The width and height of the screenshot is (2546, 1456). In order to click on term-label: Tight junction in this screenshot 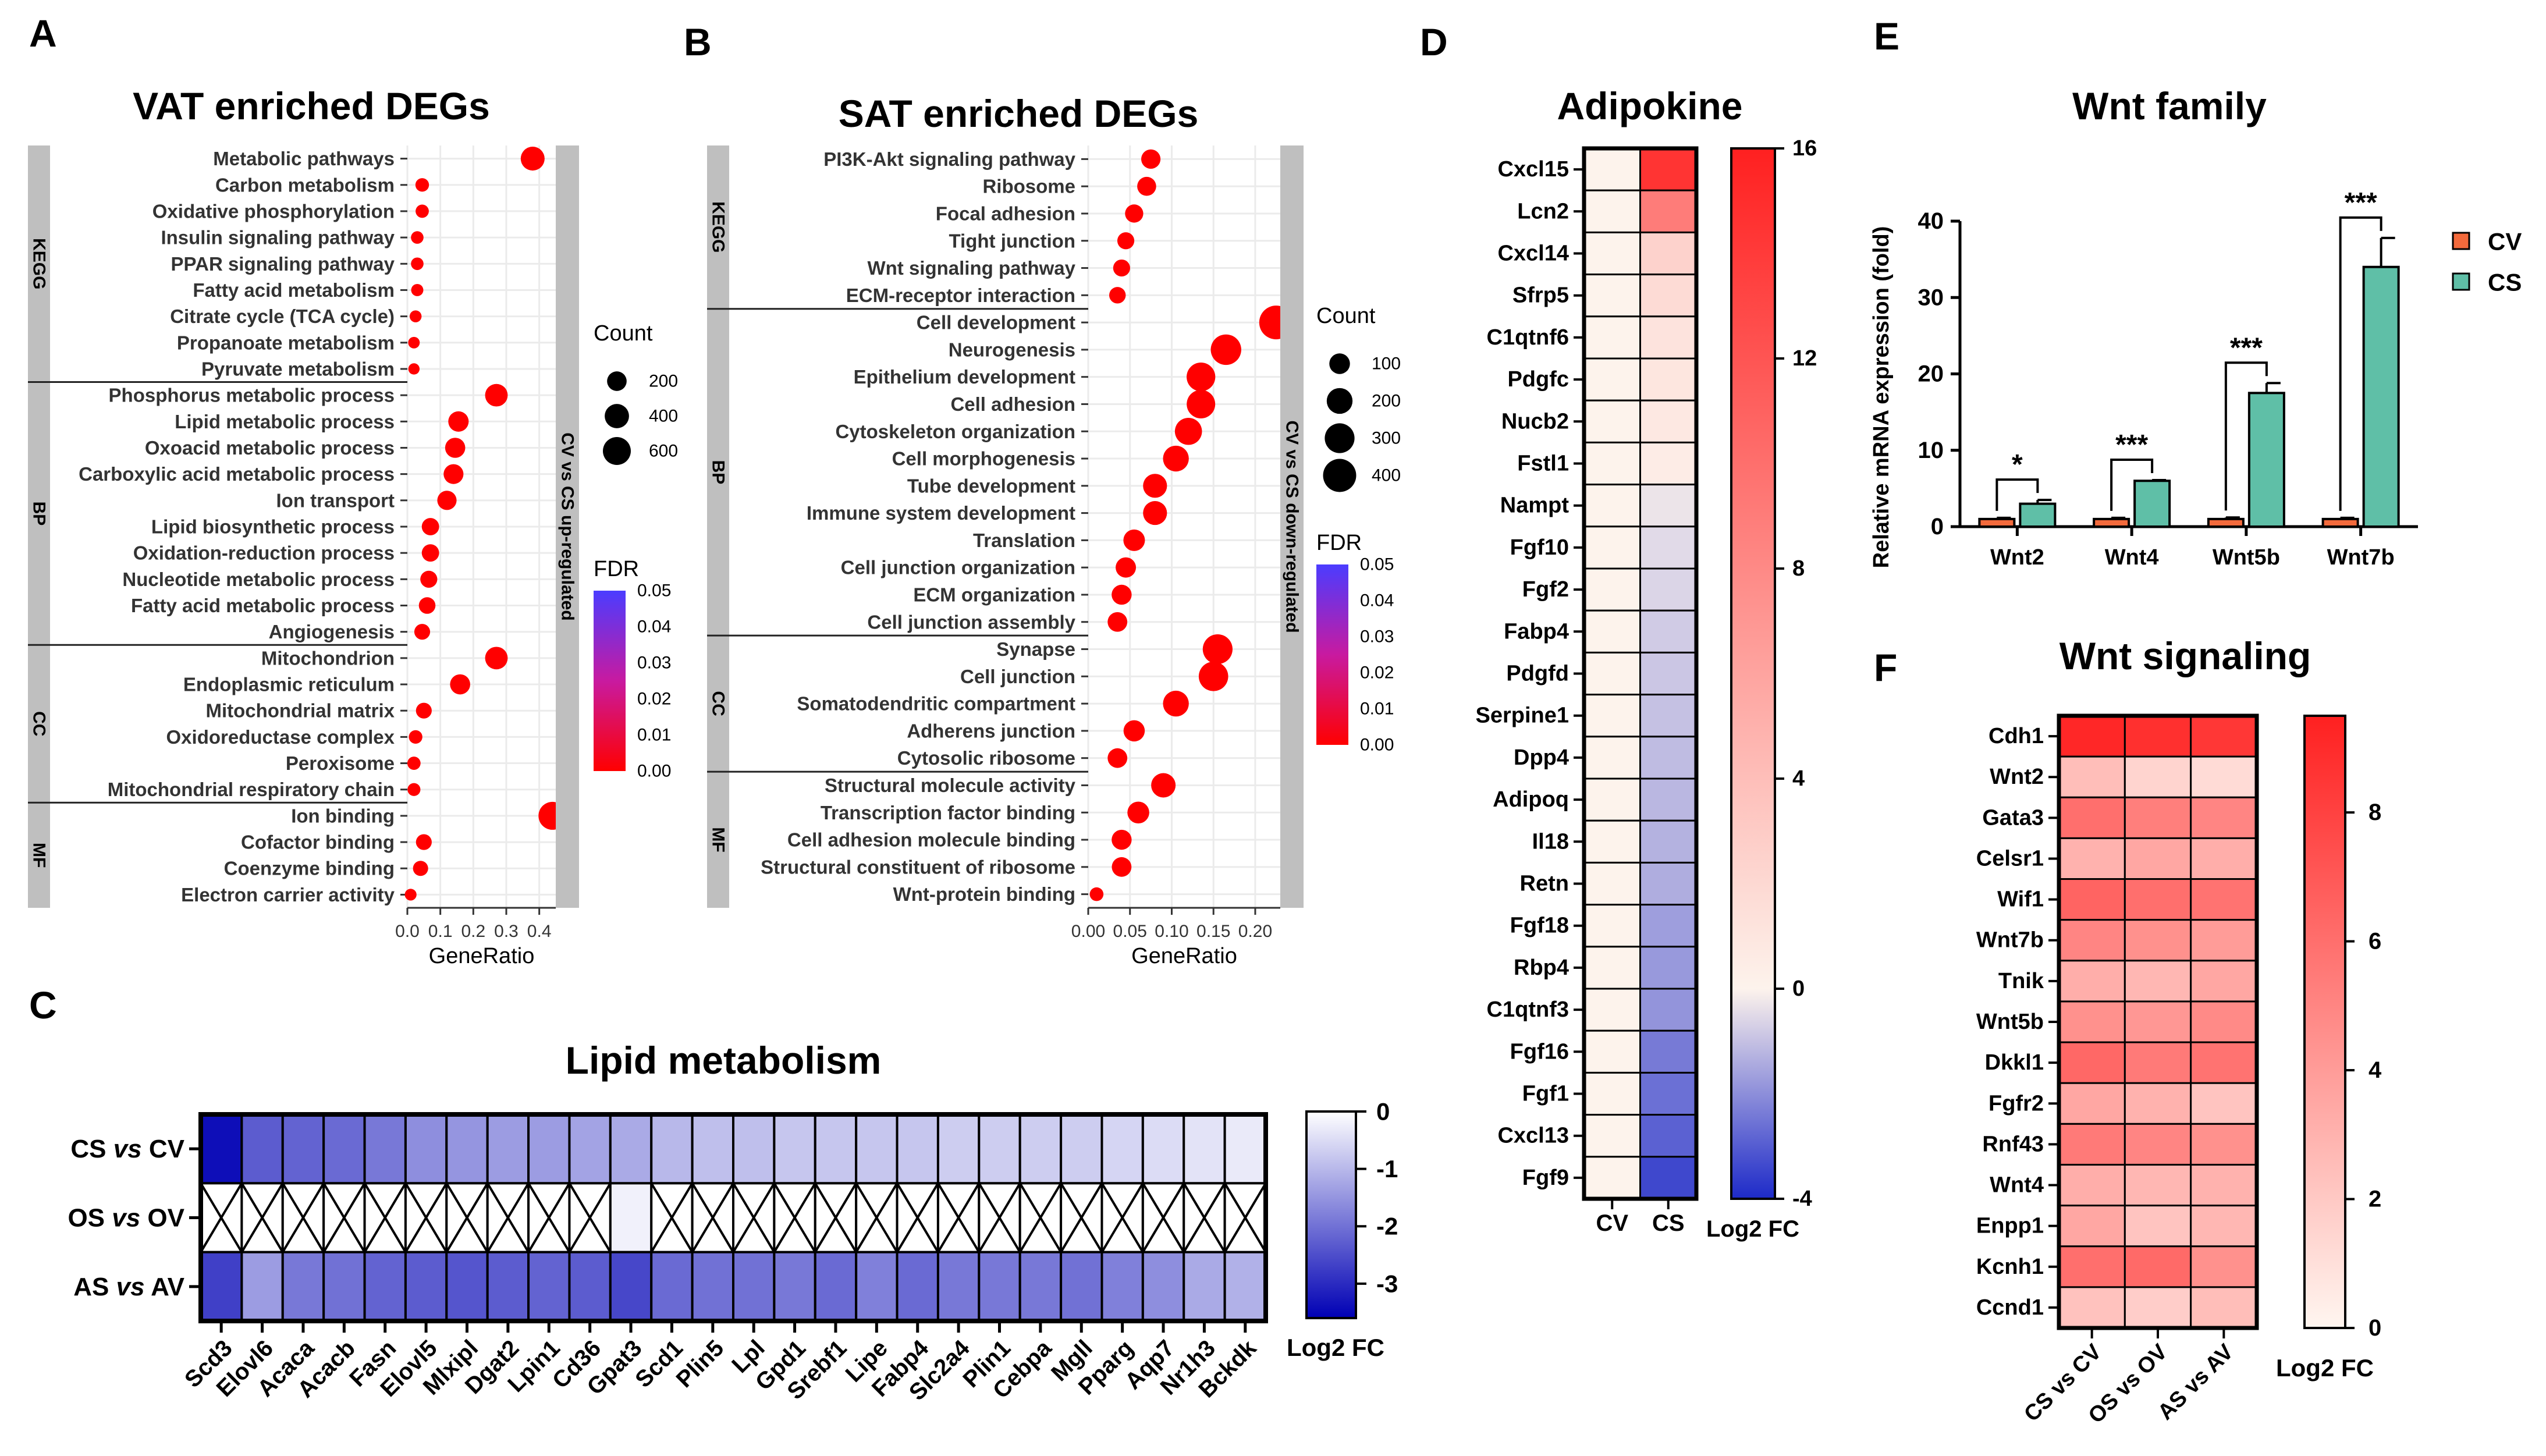, I will do `click(1012, 240)`.